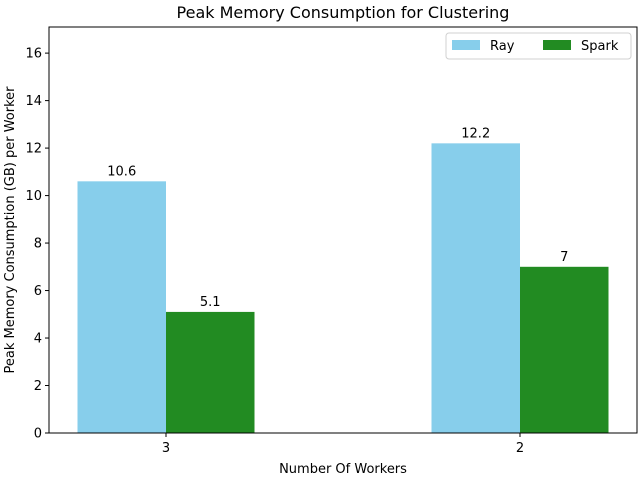 The image size is (640, 480). What do you see at coordinates (33, 149) in the screenshot?
I see `y-tick-label: 12` at bounding box center [33, 149].